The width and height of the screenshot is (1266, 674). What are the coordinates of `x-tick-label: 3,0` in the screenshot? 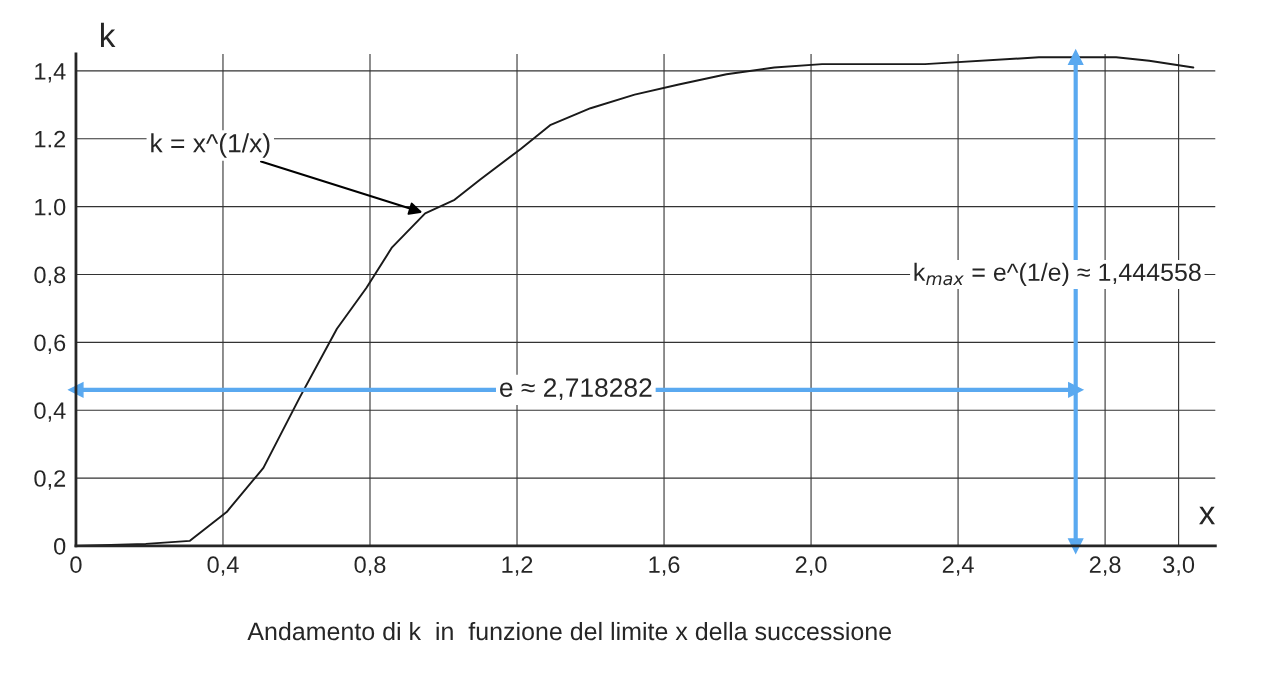 It's located at (1179, 566).